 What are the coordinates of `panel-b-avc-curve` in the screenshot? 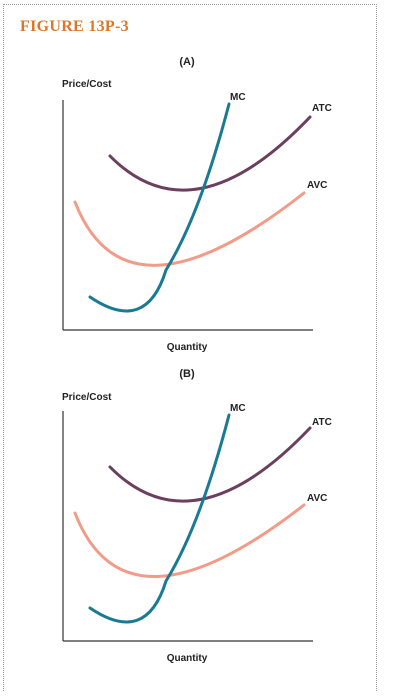 It's located at (189, 540).